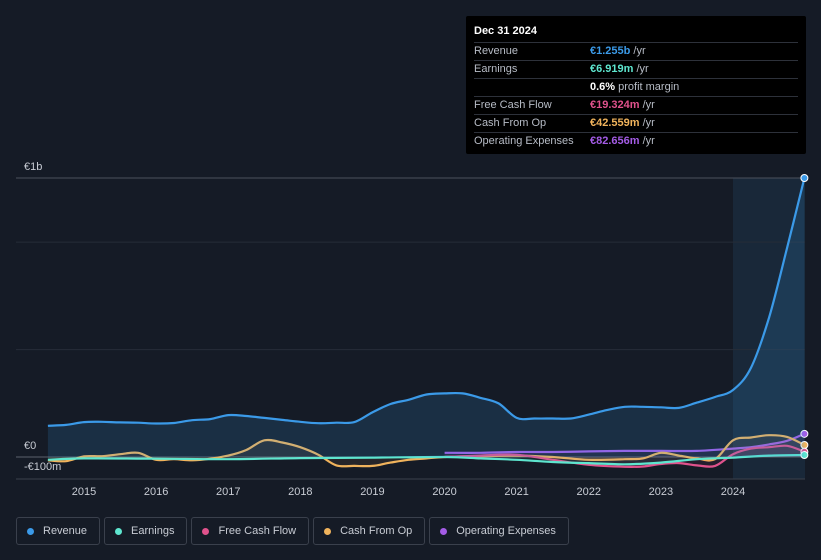  I want to click on legend-item-earnings: Earnings, so click(146, 531).